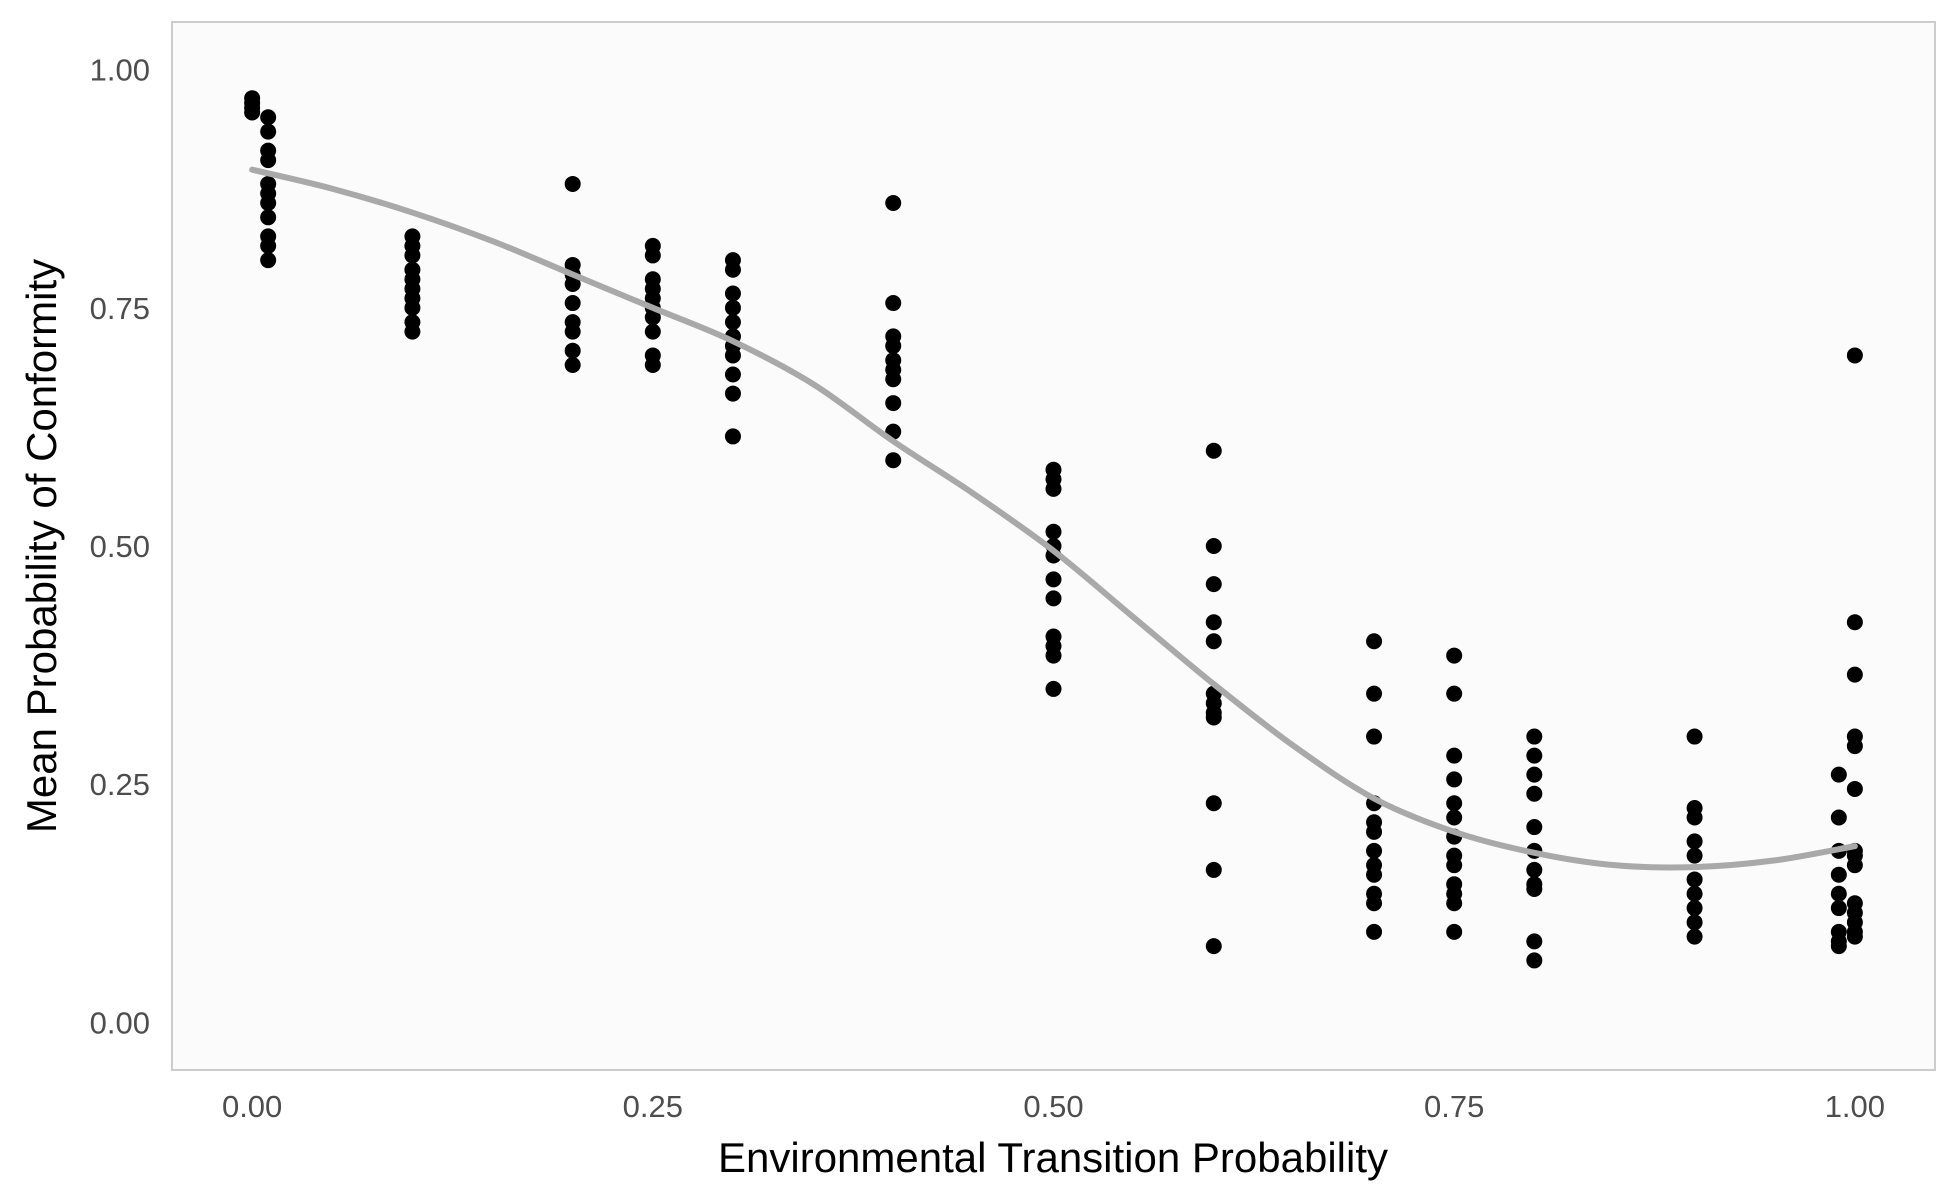 Image resolution: width=1950 pixels, height=1200 pixels. I want to click on y-tick-label: 0.75, so click(120, 308).